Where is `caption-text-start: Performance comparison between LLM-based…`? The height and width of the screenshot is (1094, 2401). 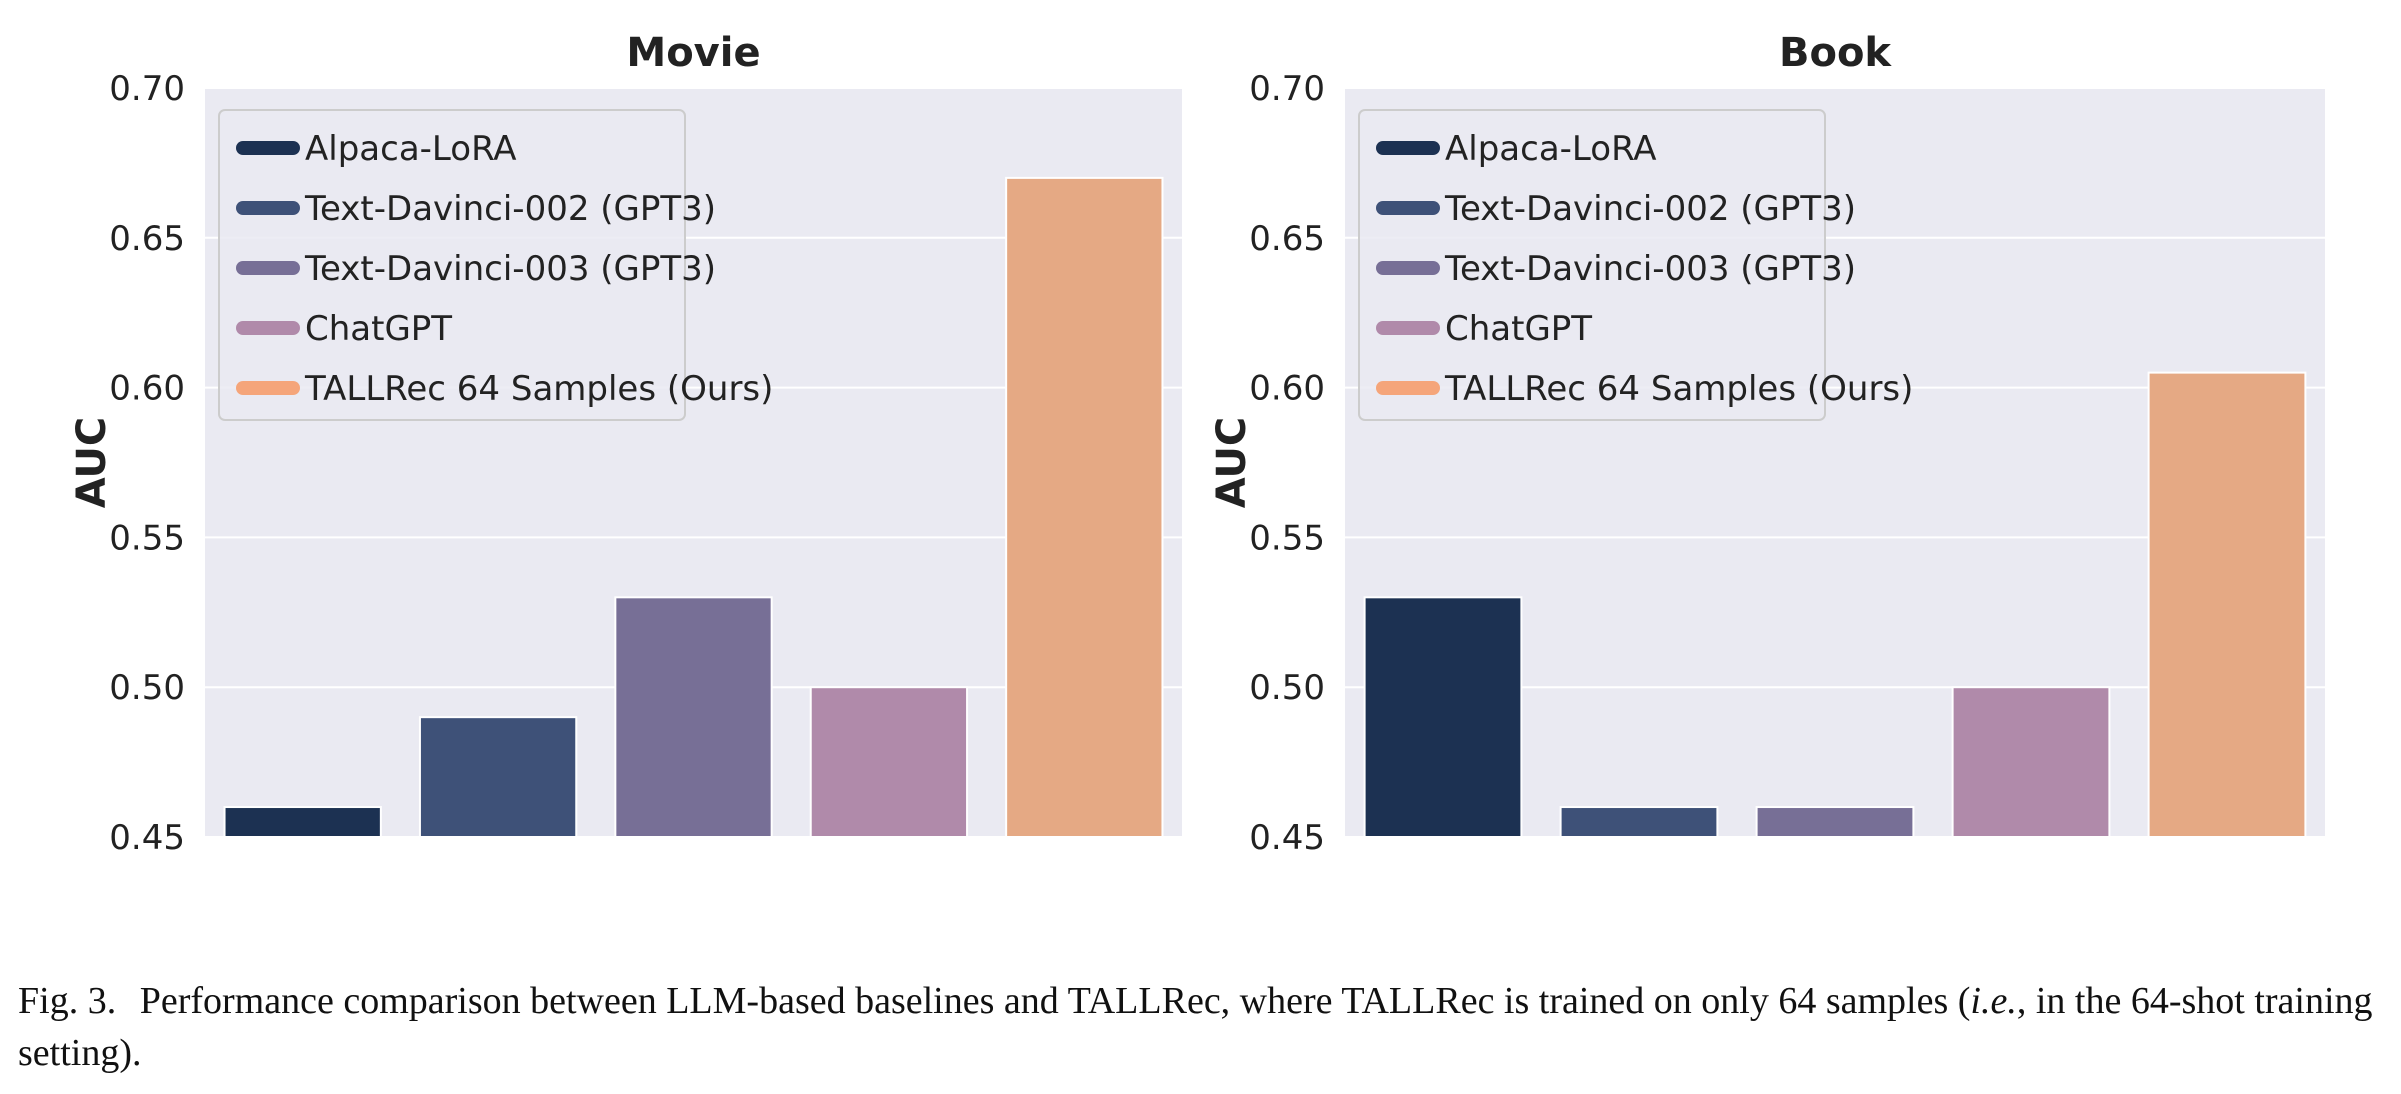 caption-text-start: Performance comparison between LLM-based… is located at coordinates (1055, 1001).